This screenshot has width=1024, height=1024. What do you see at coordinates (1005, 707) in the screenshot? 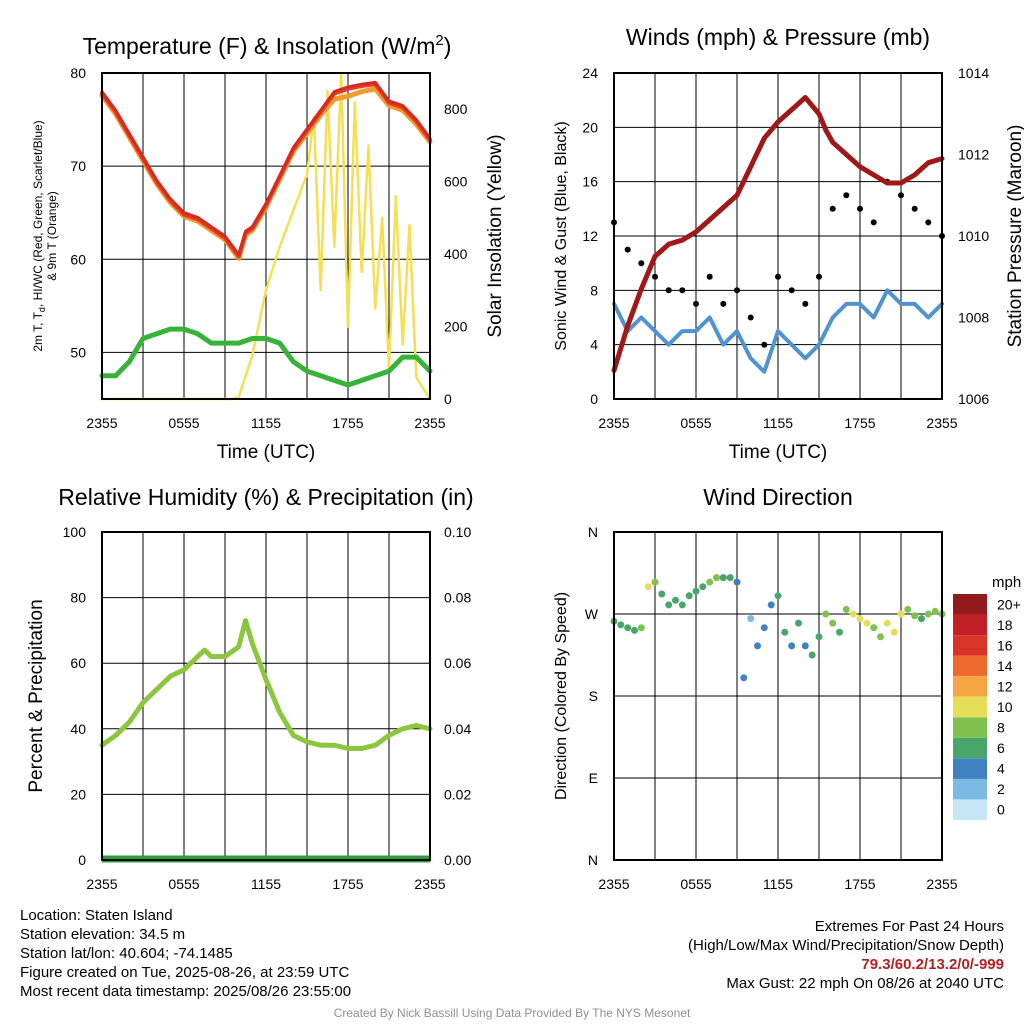
I see `colorbar-label: 10` at bounding box center [1005, 707].